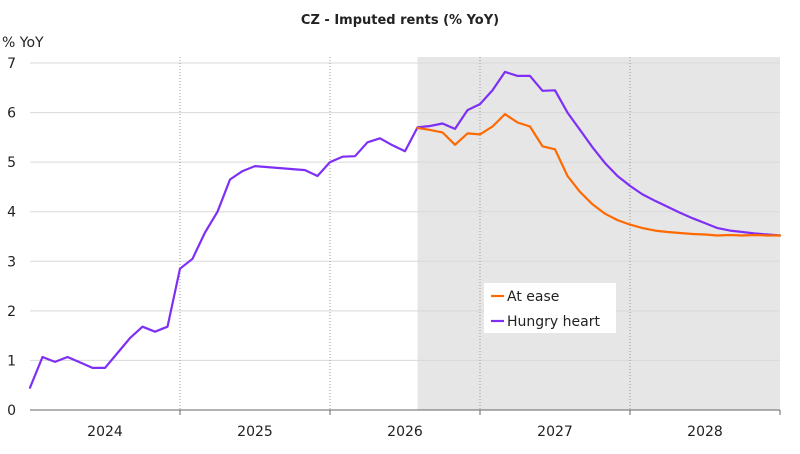 This screenshot has width=800, height=454. I want to click on legend-label: At ease, so click(533, 297).